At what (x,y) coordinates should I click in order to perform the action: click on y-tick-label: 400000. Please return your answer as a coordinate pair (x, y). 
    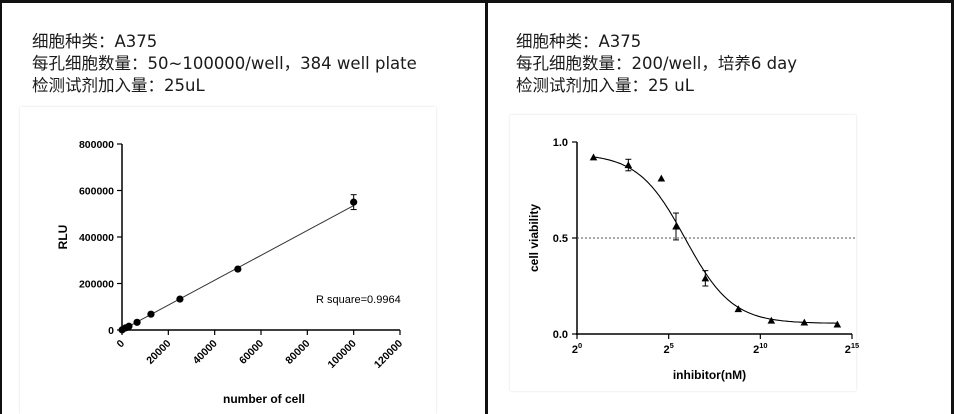
    Looking at the image, I should click on (96, 238).